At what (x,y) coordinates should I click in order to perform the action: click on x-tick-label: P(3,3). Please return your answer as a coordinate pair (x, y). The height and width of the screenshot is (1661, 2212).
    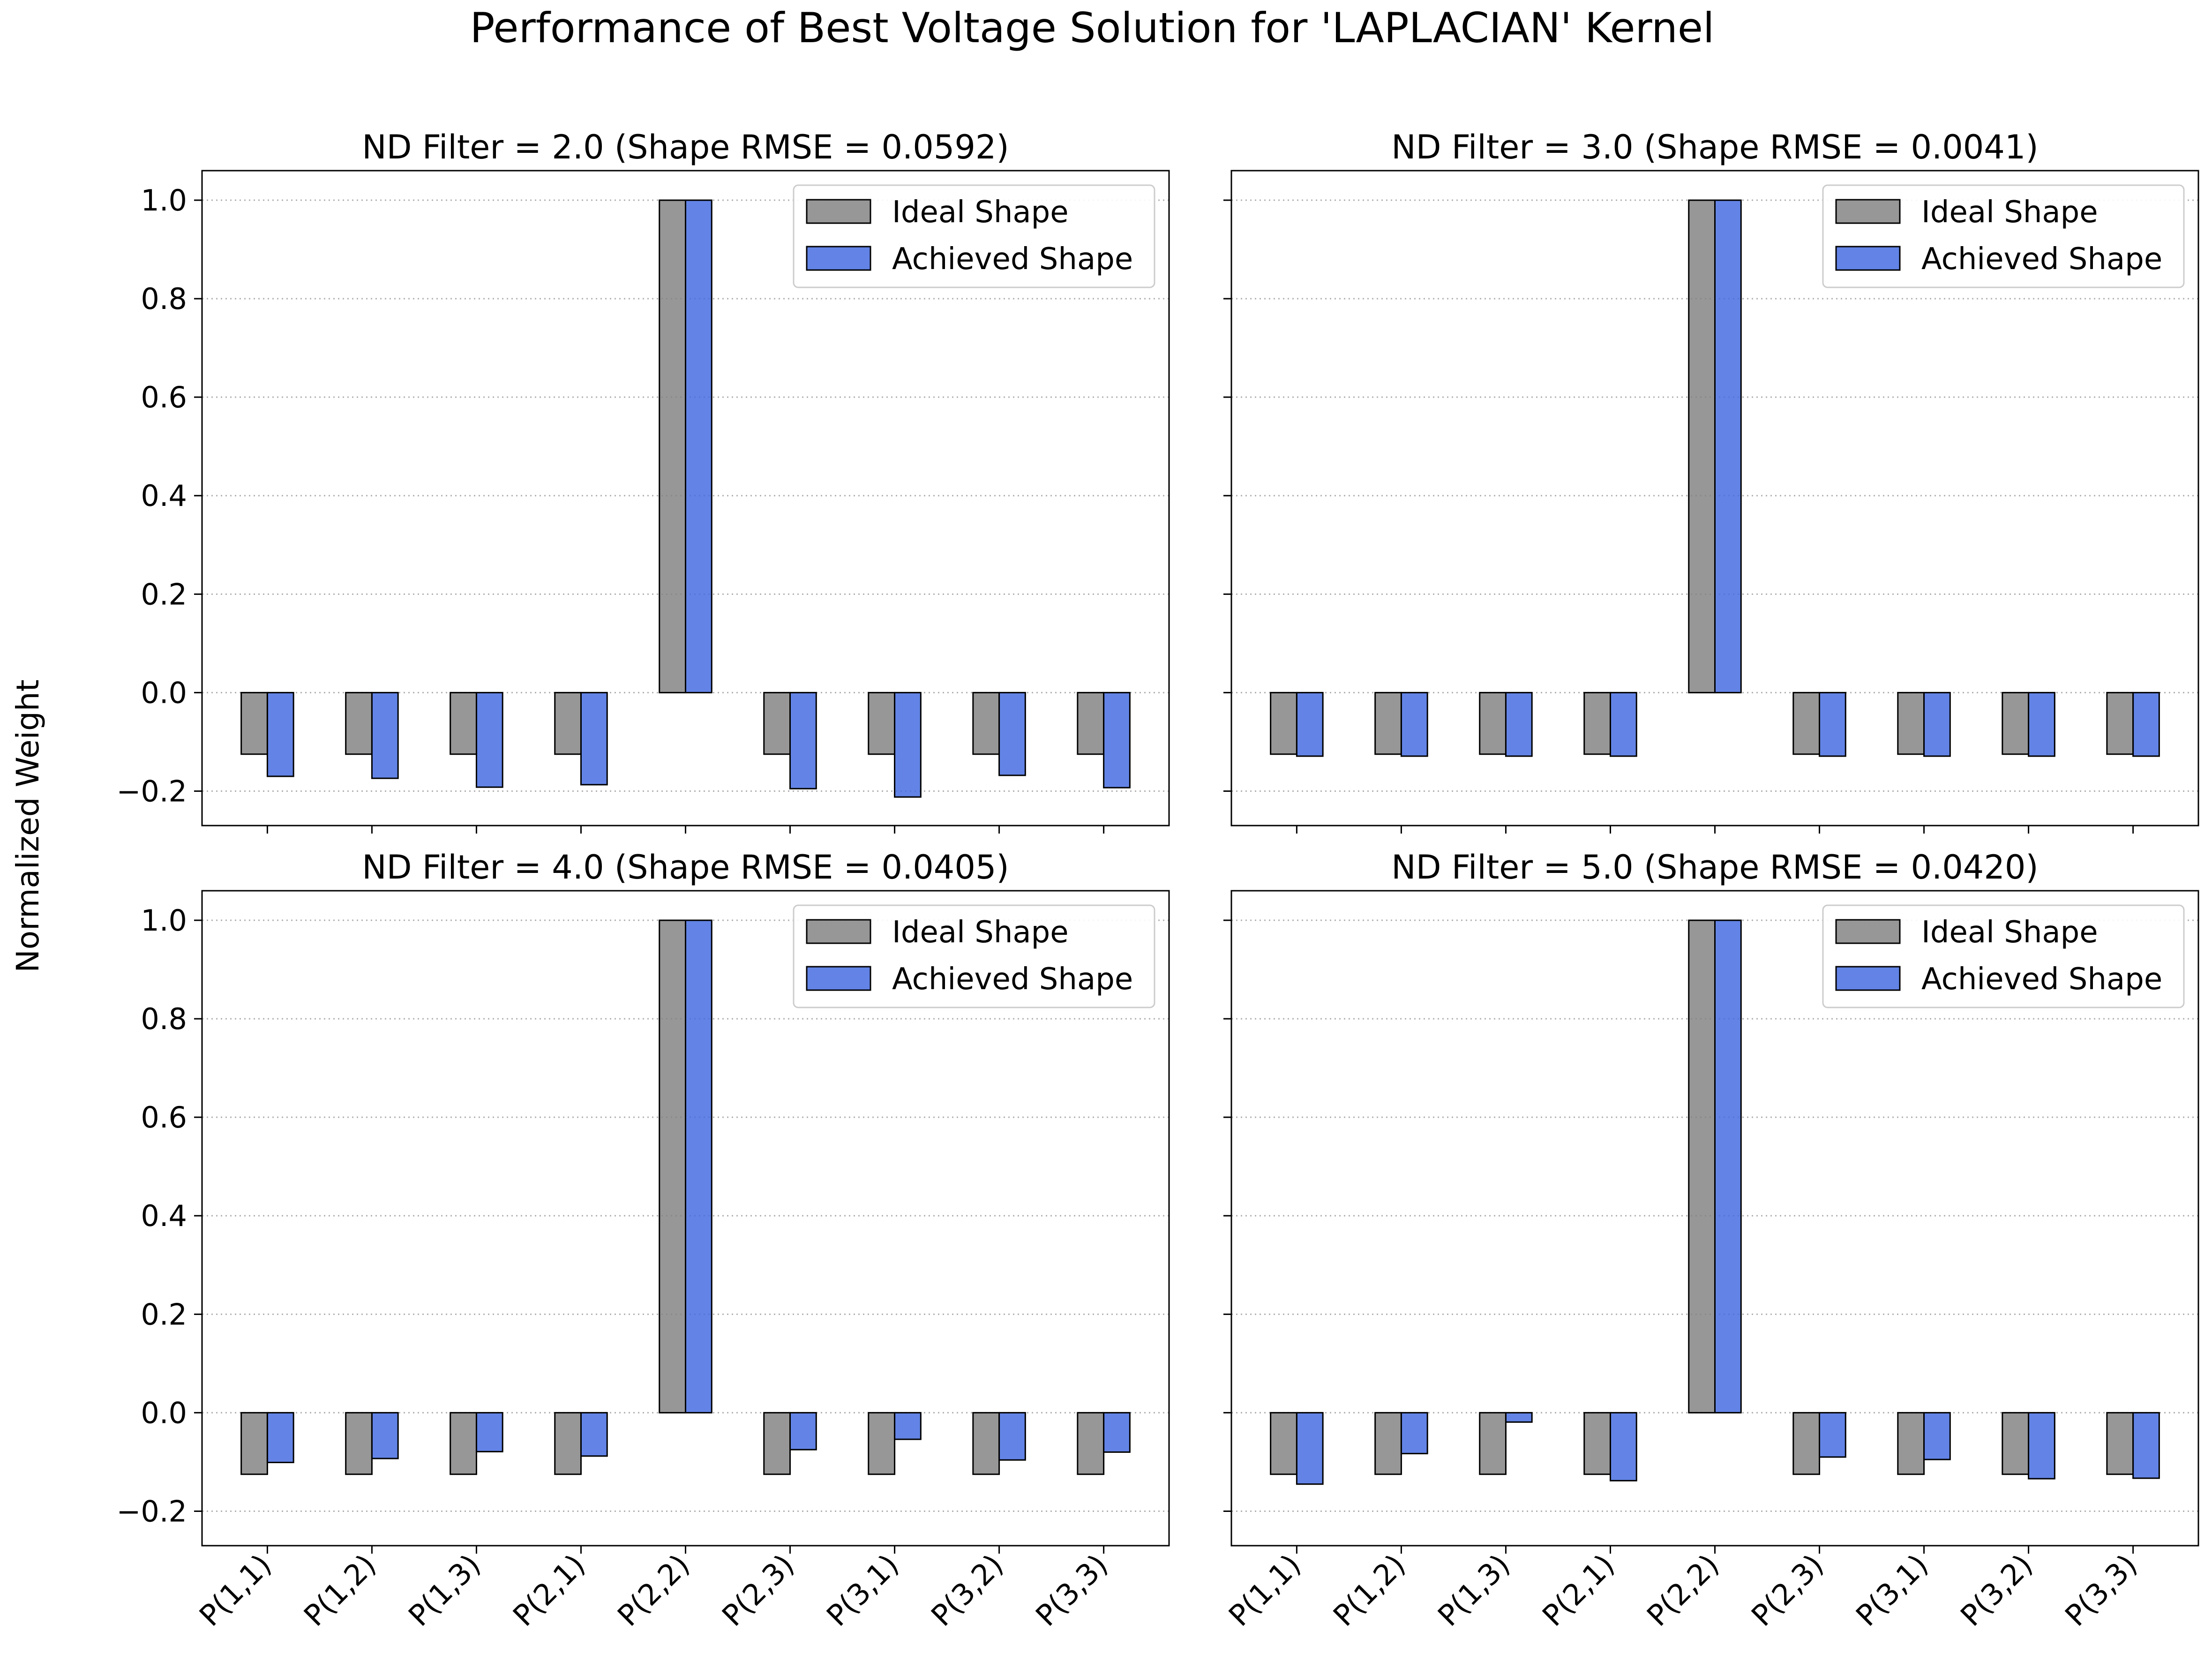
    Looking at the image, I should click on (2101, 1590).